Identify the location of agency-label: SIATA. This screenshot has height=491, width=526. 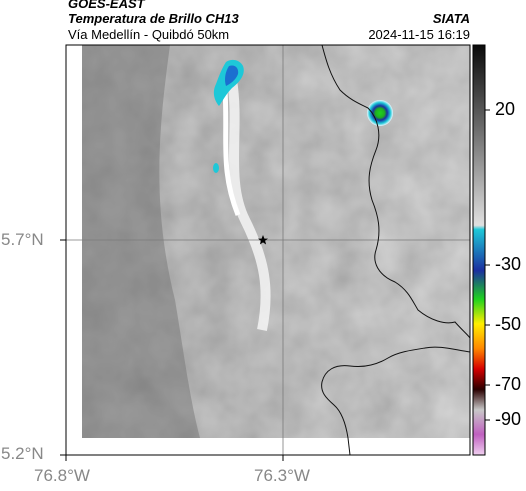
(451, 18).